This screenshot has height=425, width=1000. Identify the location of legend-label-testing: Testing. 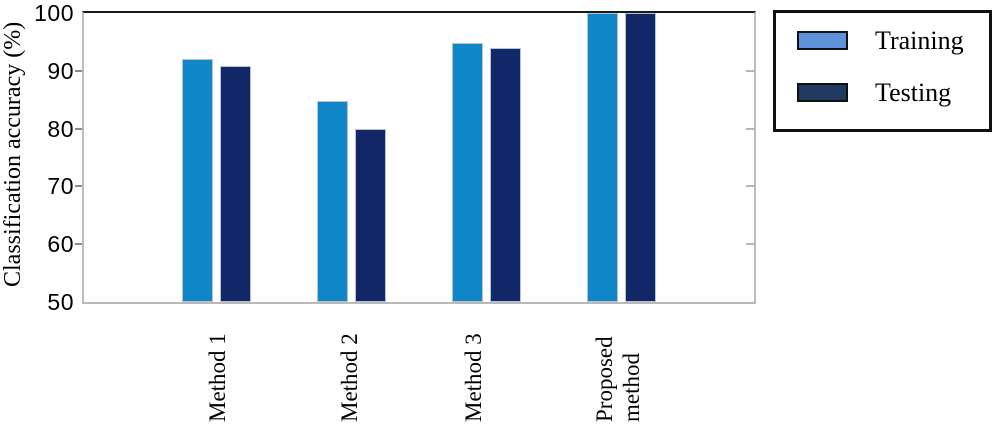
(913, 92).